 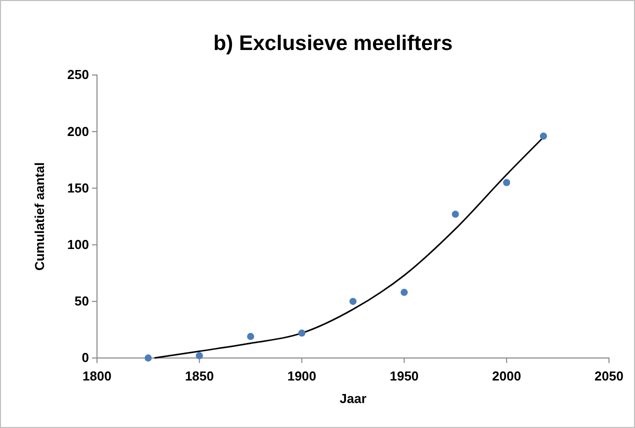 What do you see at coordinates (507, 376) in the screenshot?
I see `x-tick-label: 2000` at bounding box center [507, 376].